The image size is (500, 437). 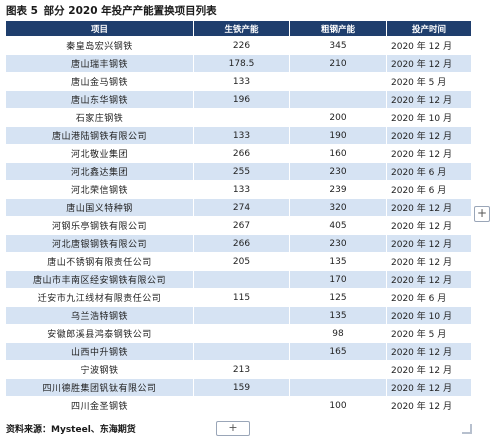 What do you see at coordinates (233, 428) in the screenshot?
I see `add-row-button: +` at bounding box center [233, 428].